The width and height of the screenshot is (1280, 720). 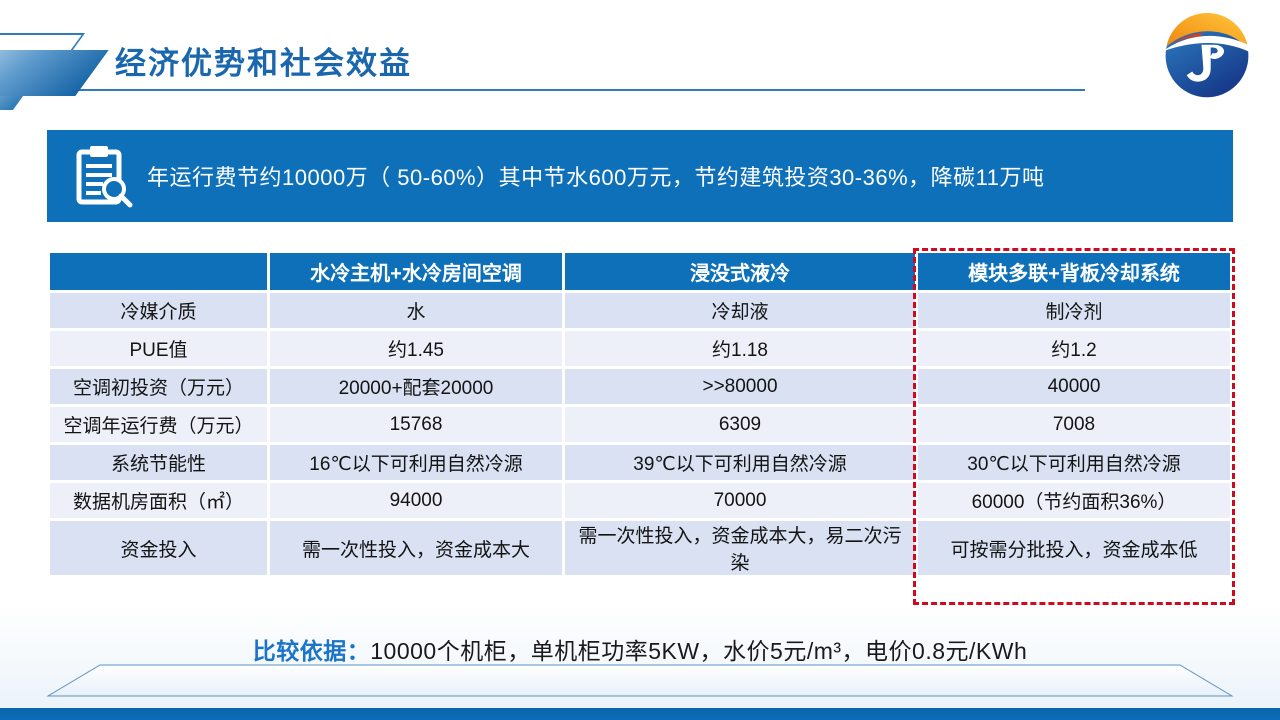 What do you see at coordinates (416, 424) in the screenshot?
I see `cell: 15768` at bounding box center [416, 424].